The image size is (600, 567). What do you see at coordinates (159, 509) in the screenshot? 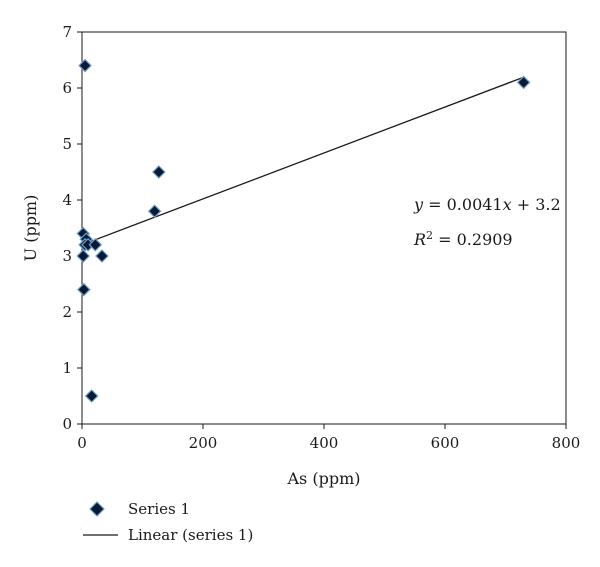
I see `legend-series-1-label: Series 1` at bounding box center [159, 509].